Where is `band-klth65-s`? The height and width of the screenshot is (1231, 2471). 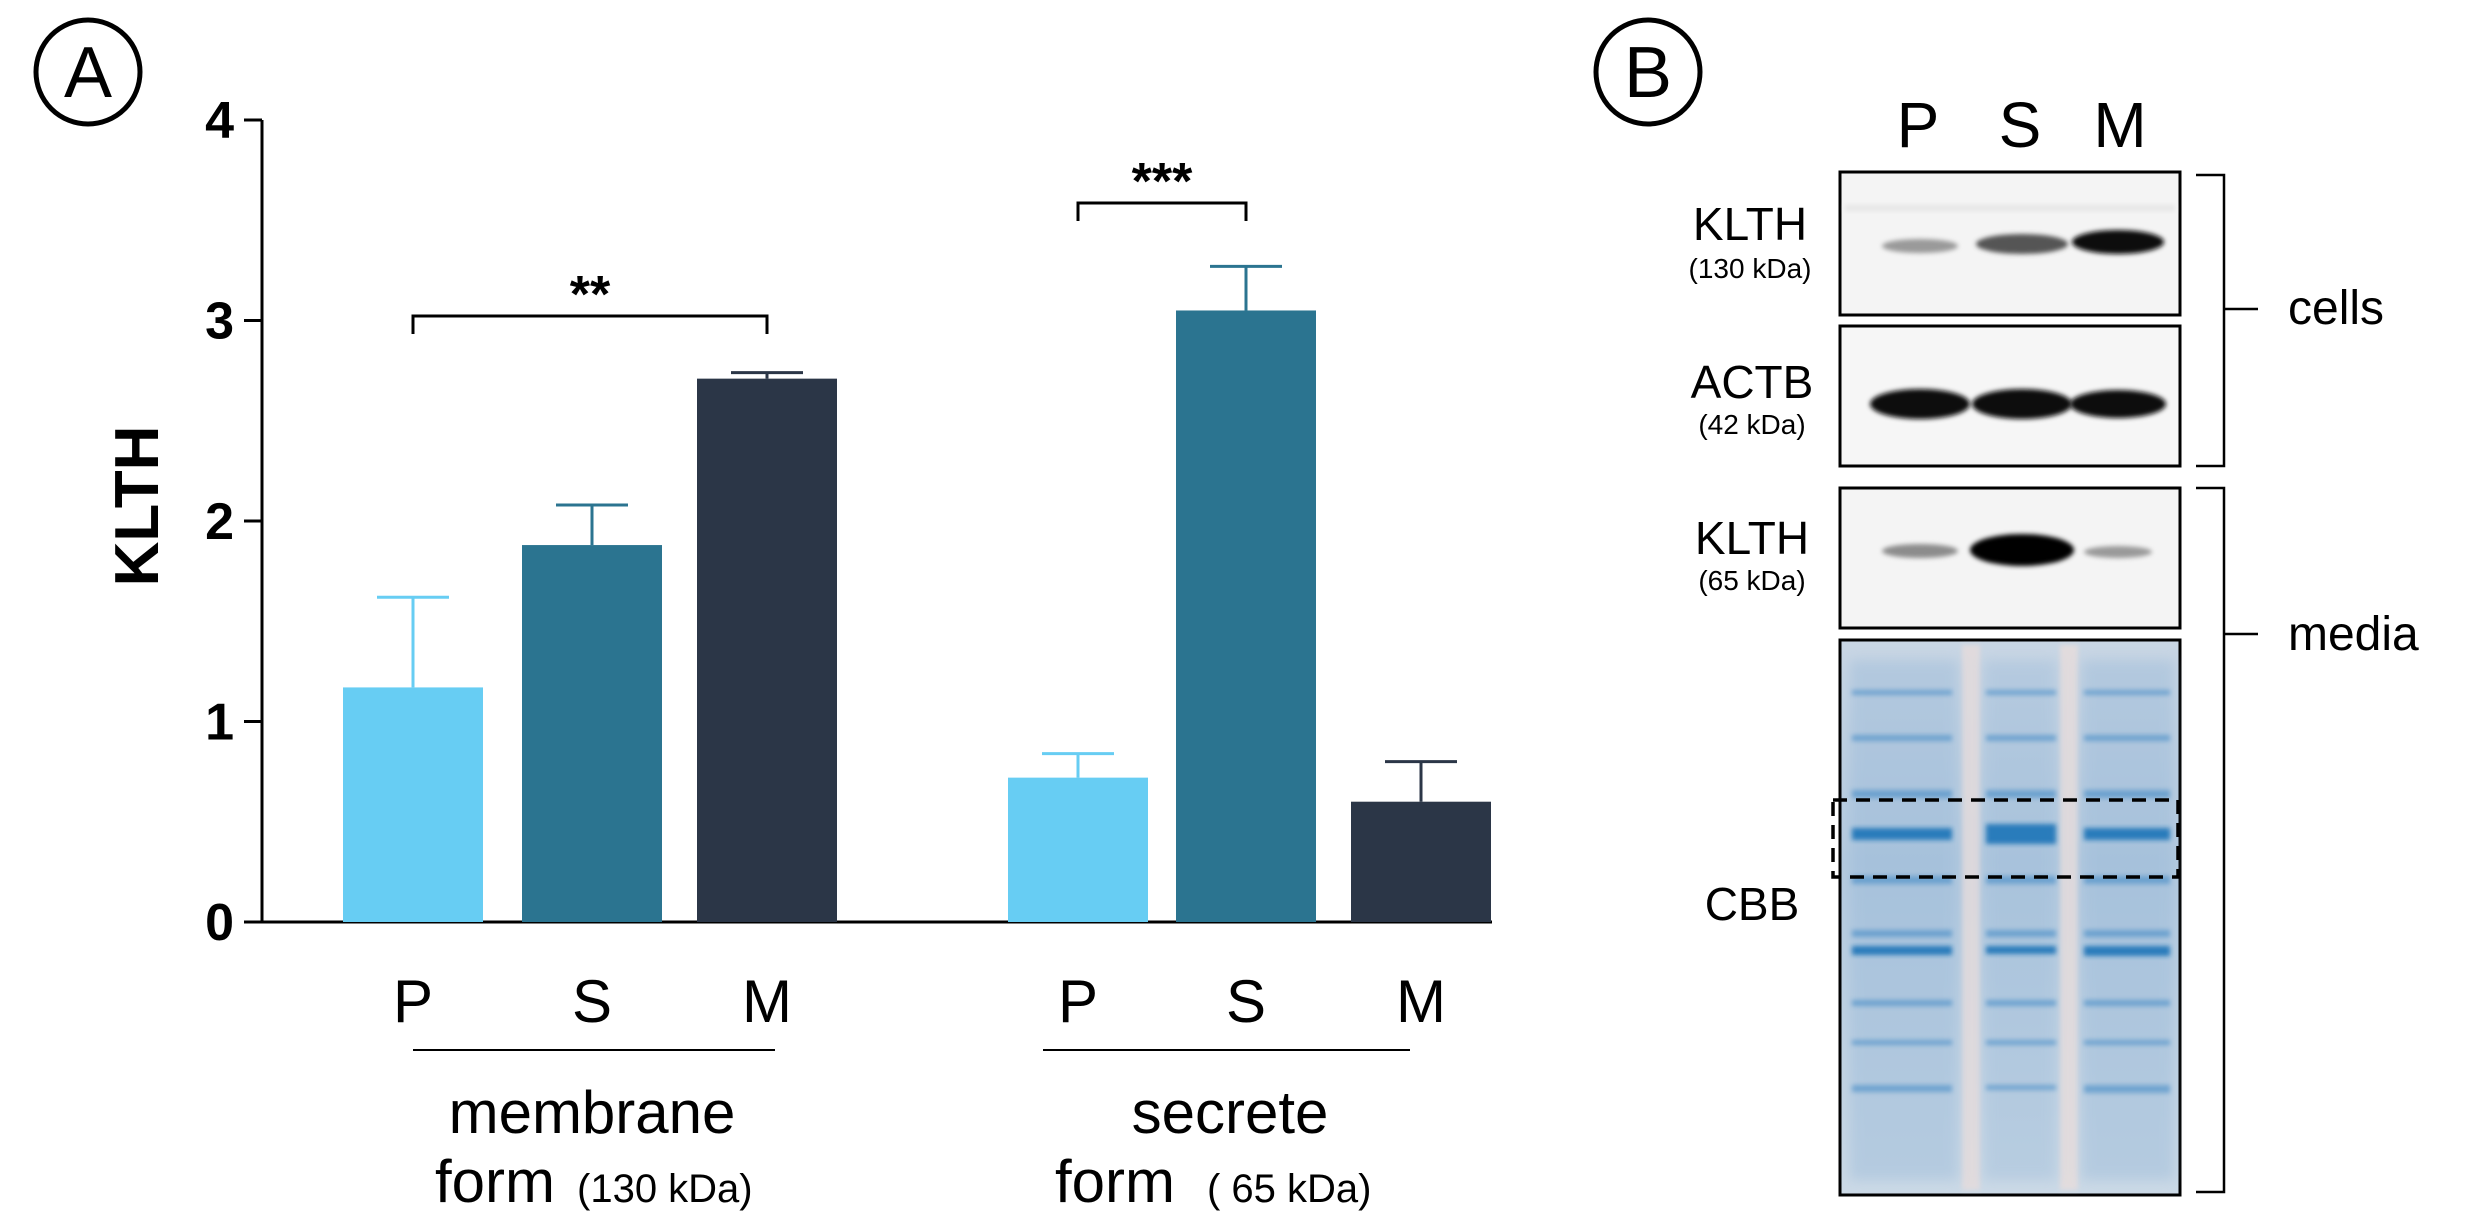 band-klth65-s is located at coordinates (2022, 550).